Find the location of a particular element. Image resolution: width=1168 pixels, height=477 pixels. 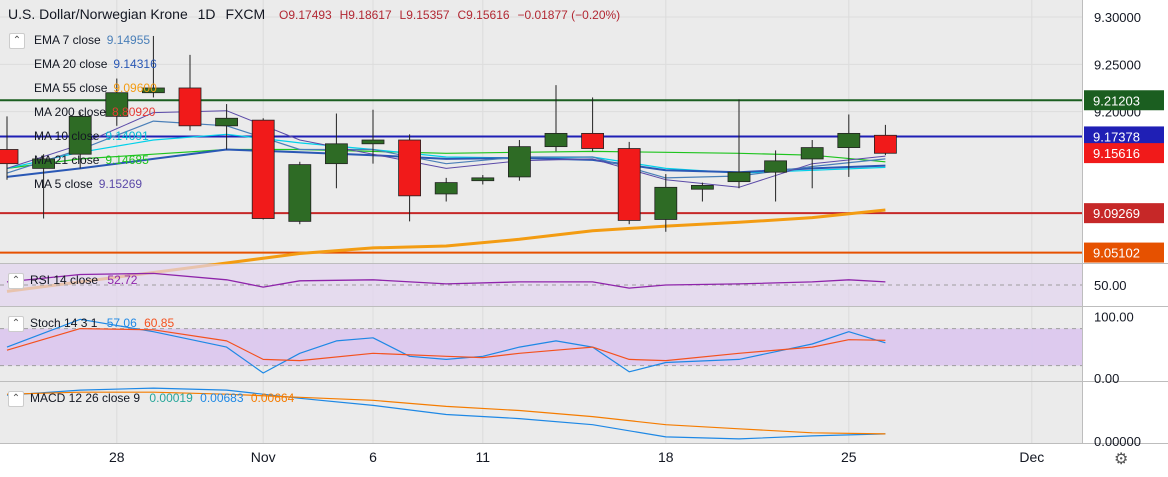

stoch-d-value: 60.85 is located at coordinates (159, 323).